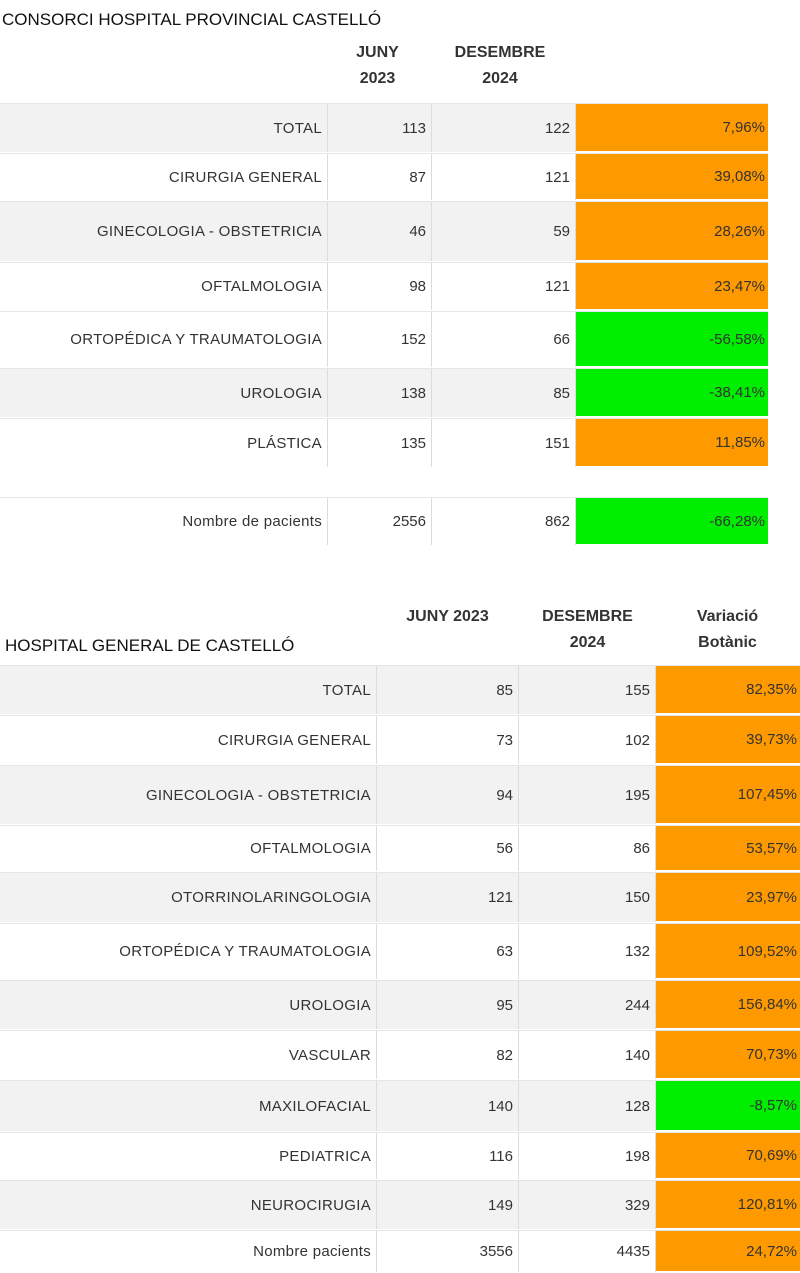  I want to click on value-cell: 56, so click(448, 848).